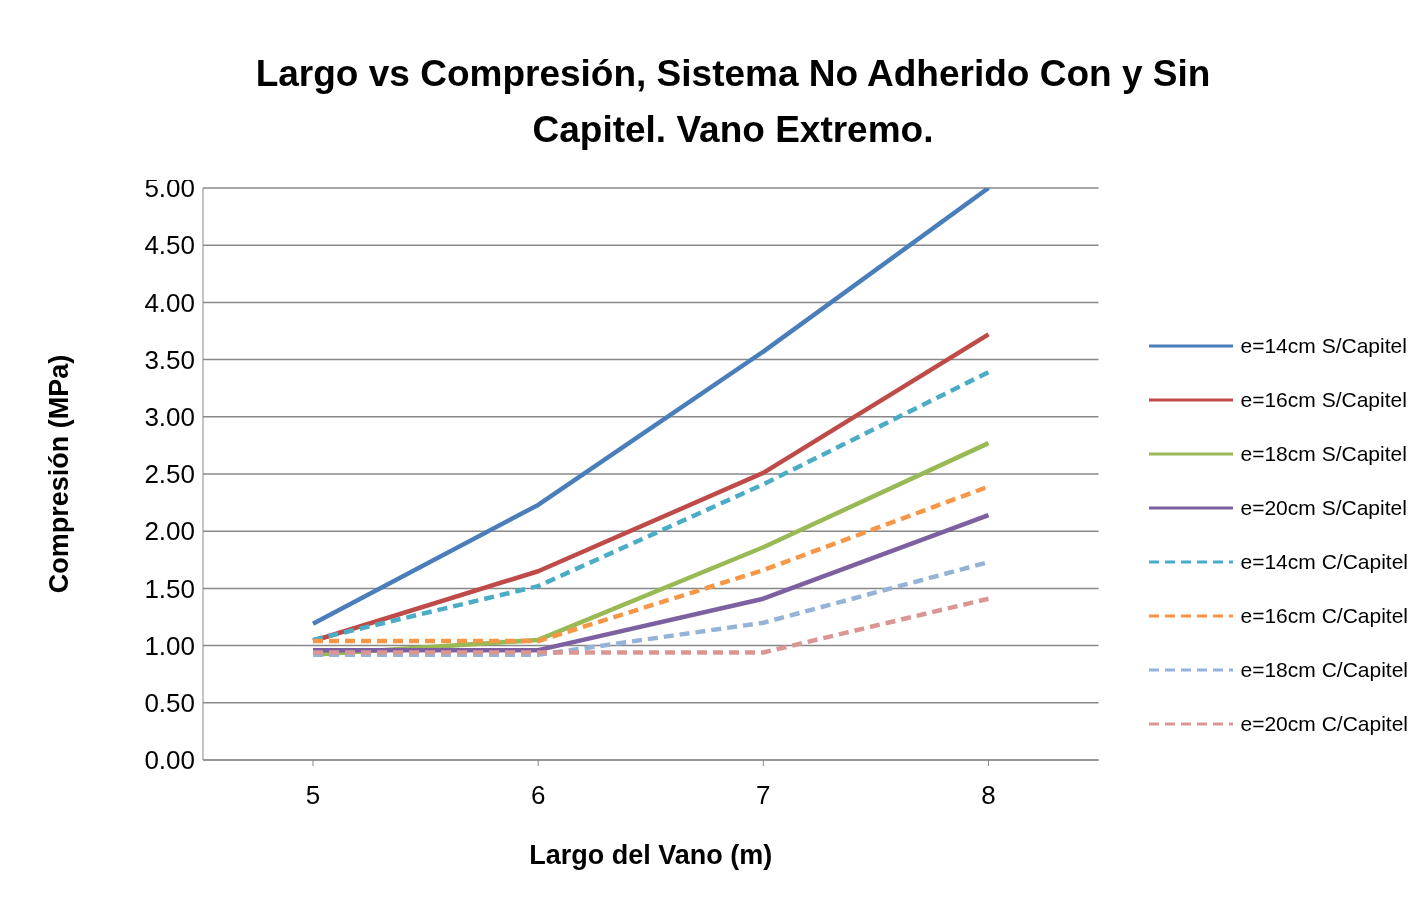 Image resolution: width=1424 pixels, height=901 pixels. I want to click on y-tick-label: 1.50, so click(169, 588).